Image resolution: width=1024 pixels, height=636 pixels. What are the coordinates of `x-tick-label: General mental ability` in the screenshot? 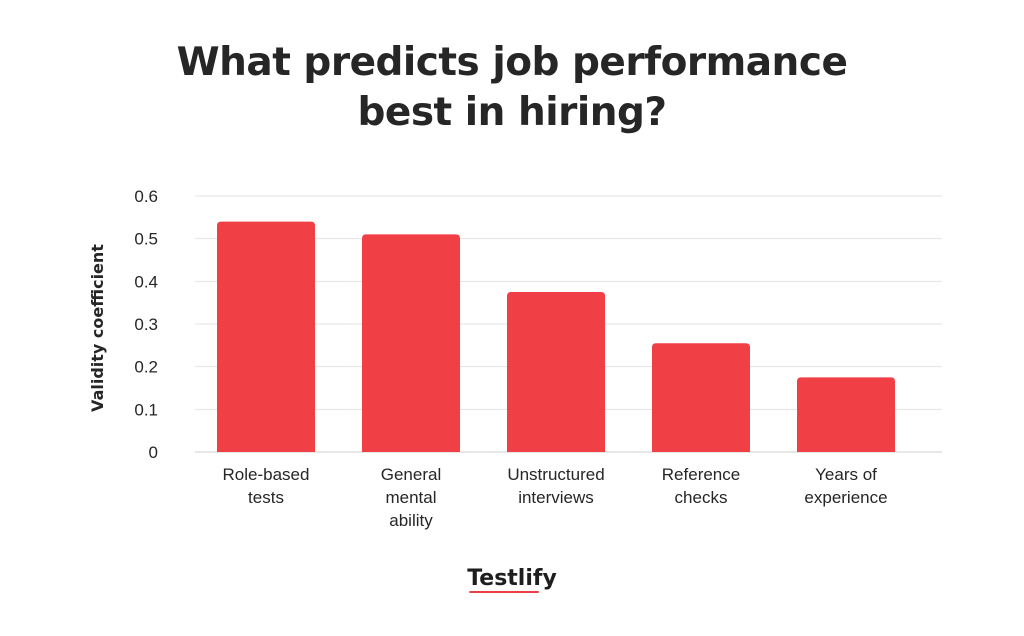 It's located at (411, 497).